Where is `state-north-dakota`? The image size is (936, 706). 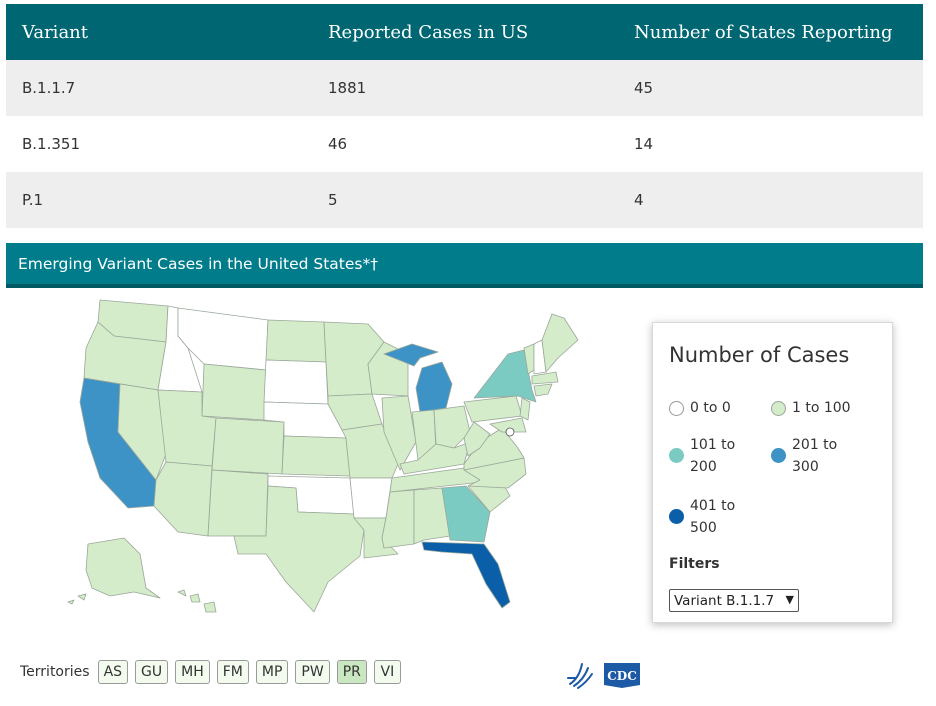 state-north-dakota is located at coordinates (296, 341).